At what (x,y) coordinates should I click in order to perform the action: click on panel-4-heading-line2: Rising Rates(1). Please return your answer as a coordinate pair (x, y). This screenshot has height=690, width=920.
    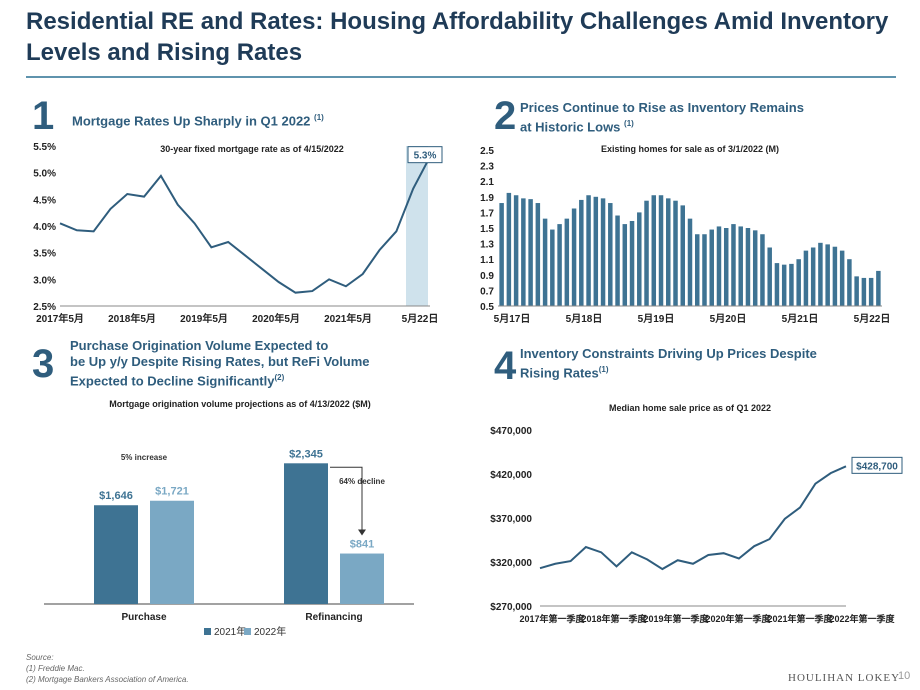
    Looking at the image, I should click on (710, 371).